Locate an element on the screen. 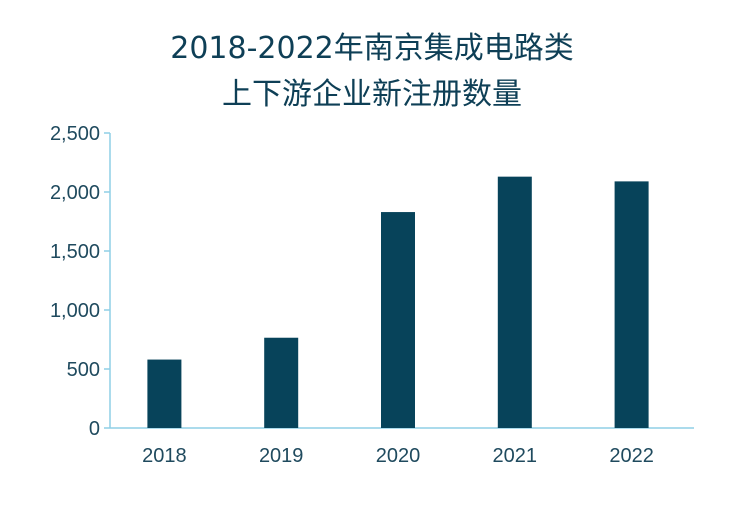  y-tick-label: 1,000 is located at coordinates (75, 311).